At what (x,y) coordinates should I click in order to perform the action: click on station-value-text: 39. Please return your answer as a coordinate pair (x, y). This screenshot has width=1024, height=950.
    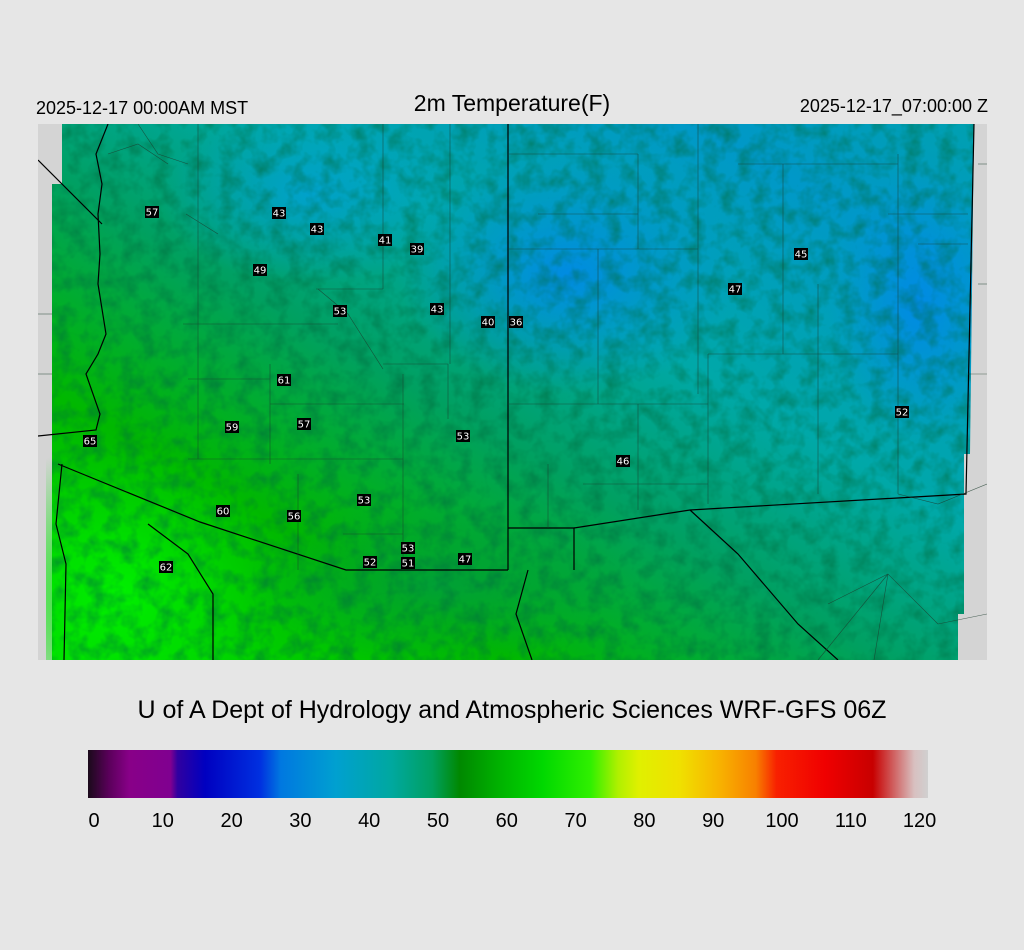
    Looking at the image, I should click on (417, 250).